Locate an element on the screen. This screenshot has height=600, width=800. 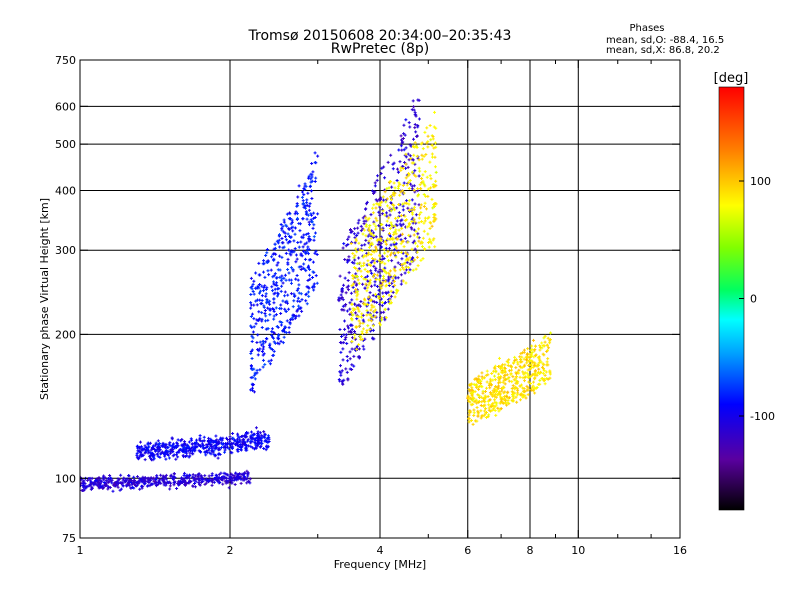
y-tick-label: 300 is located at coordinates (65, 250).